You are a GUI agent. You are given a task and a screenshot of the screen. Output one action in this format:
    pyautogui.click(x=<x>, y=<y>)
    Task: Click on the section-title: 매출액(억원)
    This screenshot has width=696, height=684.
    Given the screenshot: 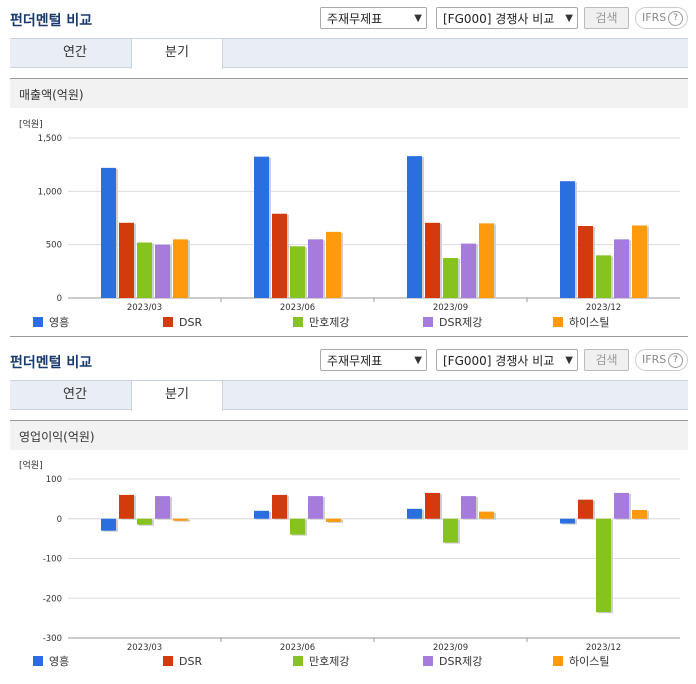 What is the action you would take?
    pyautogui.click(x=51, y=95)
    